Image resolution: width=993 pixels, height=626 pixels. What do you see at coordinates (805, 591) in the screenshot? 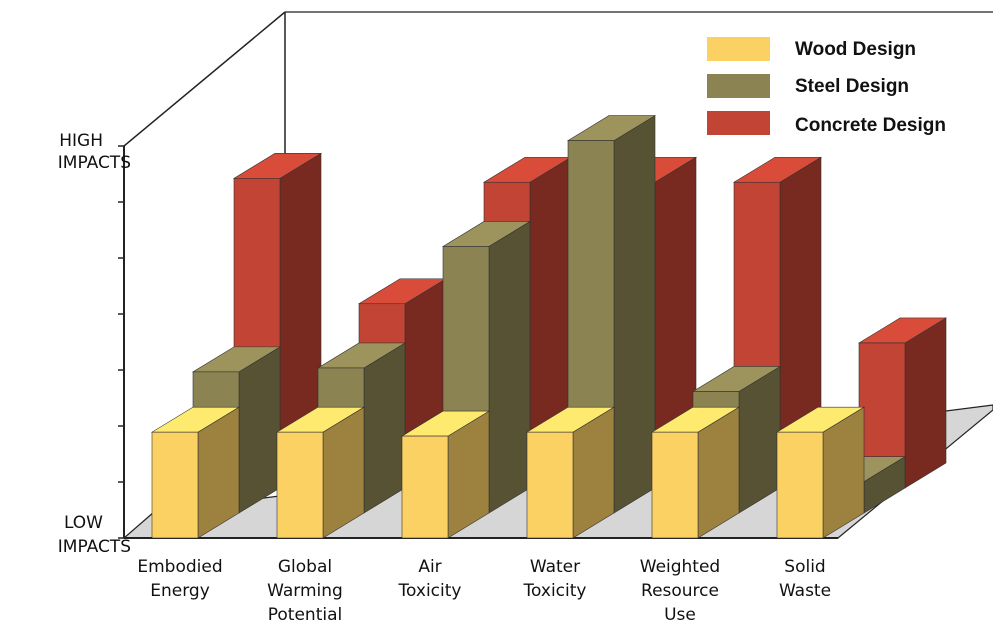
I see `x-tick-label-5-1: Waste` at bounding box center [805, 591].